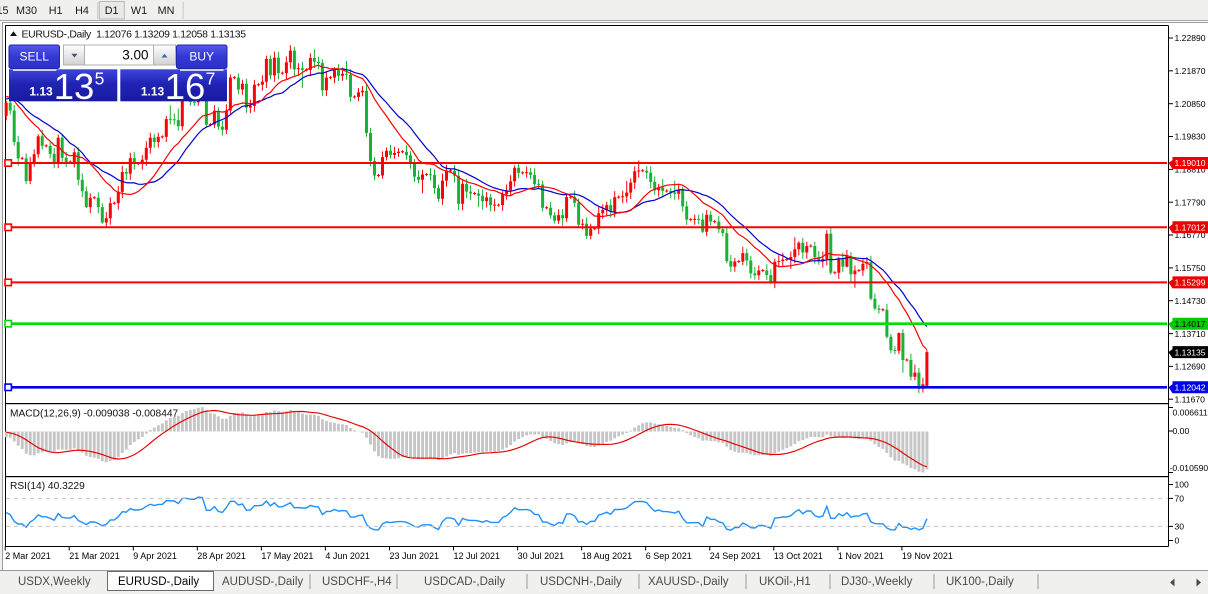 The image size is (1208, 594). Describe the element at coordinates (1190, 399) in the screenshot. I see `svg-text: 1.11670` at that location.